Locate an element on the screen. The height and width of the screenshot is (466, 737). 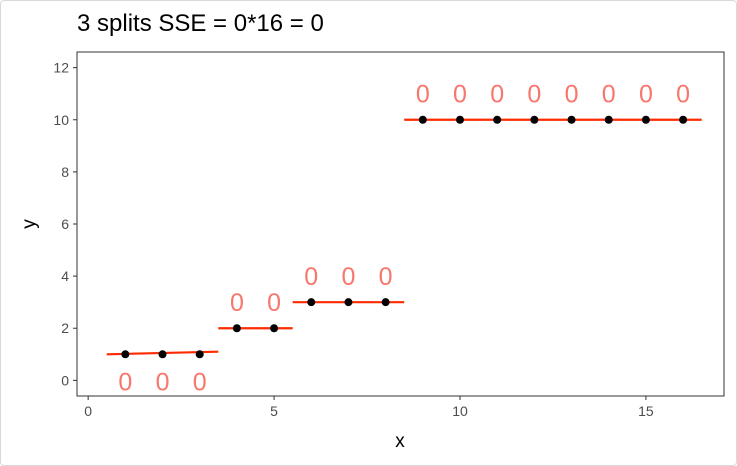
y-tick-label: 0 is located at coordinates (65, 380).